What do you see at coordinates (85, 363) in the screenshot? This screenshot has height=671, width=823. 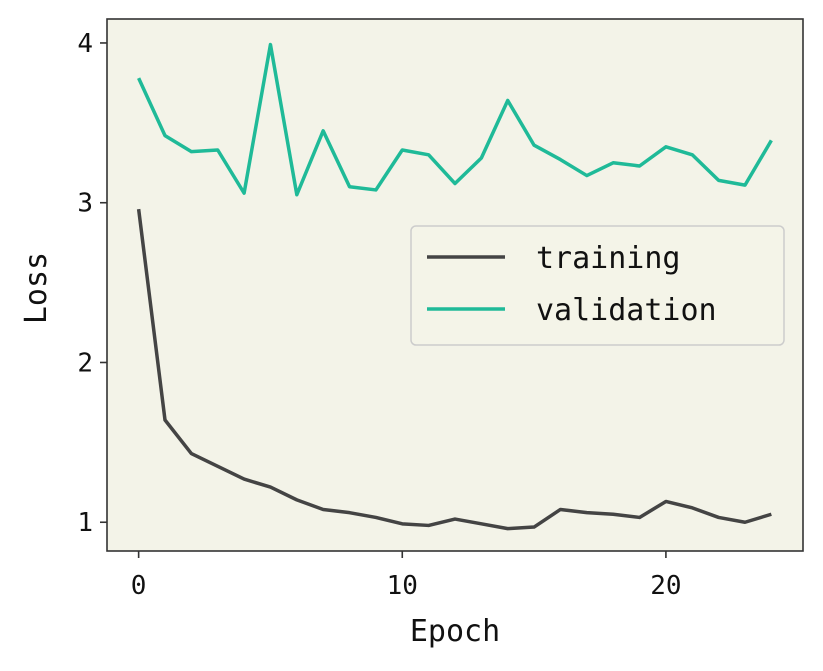 I see `y-tick-label: 2` at bounding box center [85, 363].